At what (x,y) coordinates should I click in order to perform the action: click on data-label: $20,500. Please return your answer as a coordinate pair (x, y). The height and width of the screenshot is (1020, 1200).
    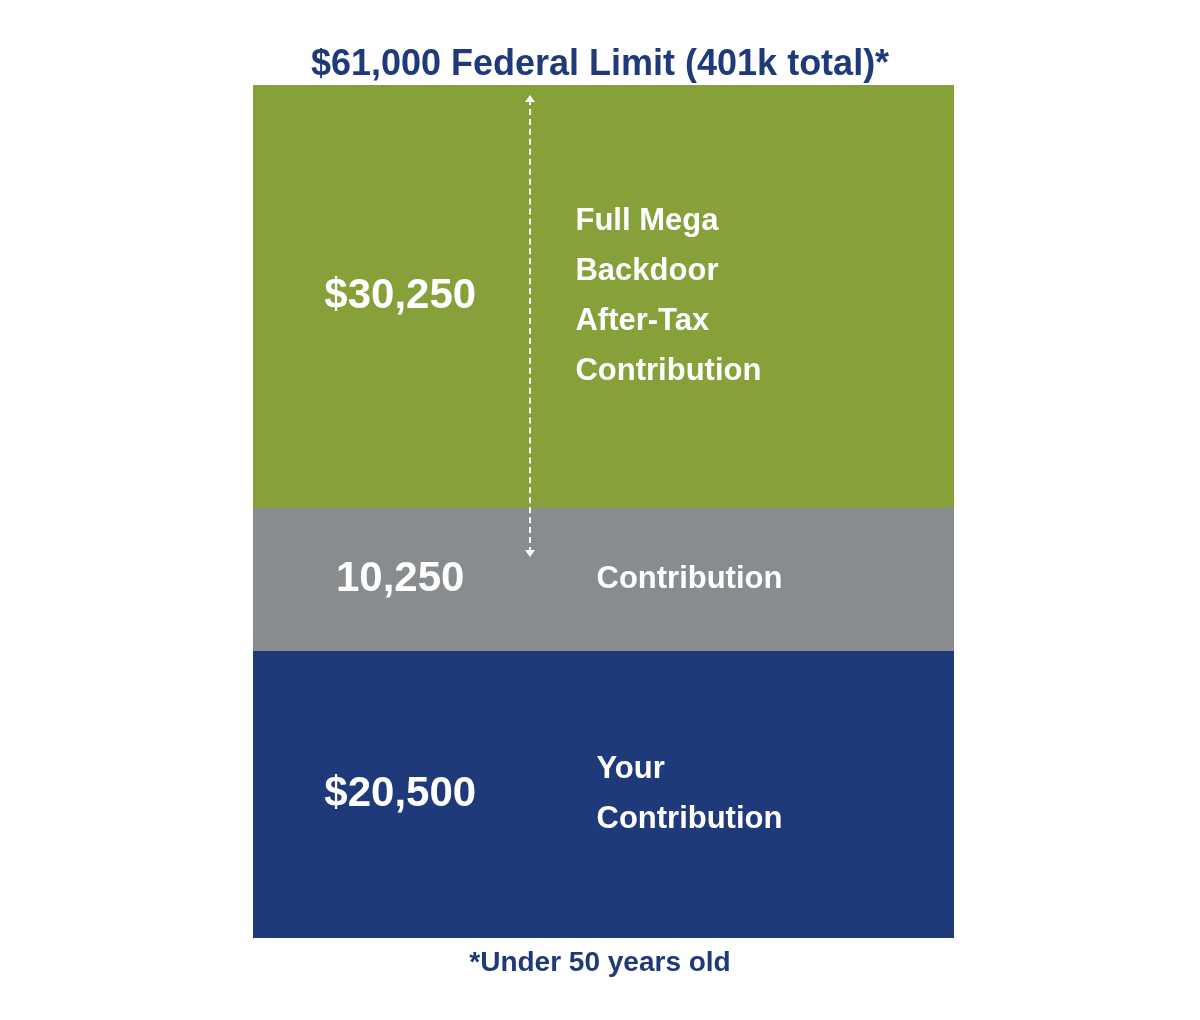
    Looking at the image, I should click on (400, 792).